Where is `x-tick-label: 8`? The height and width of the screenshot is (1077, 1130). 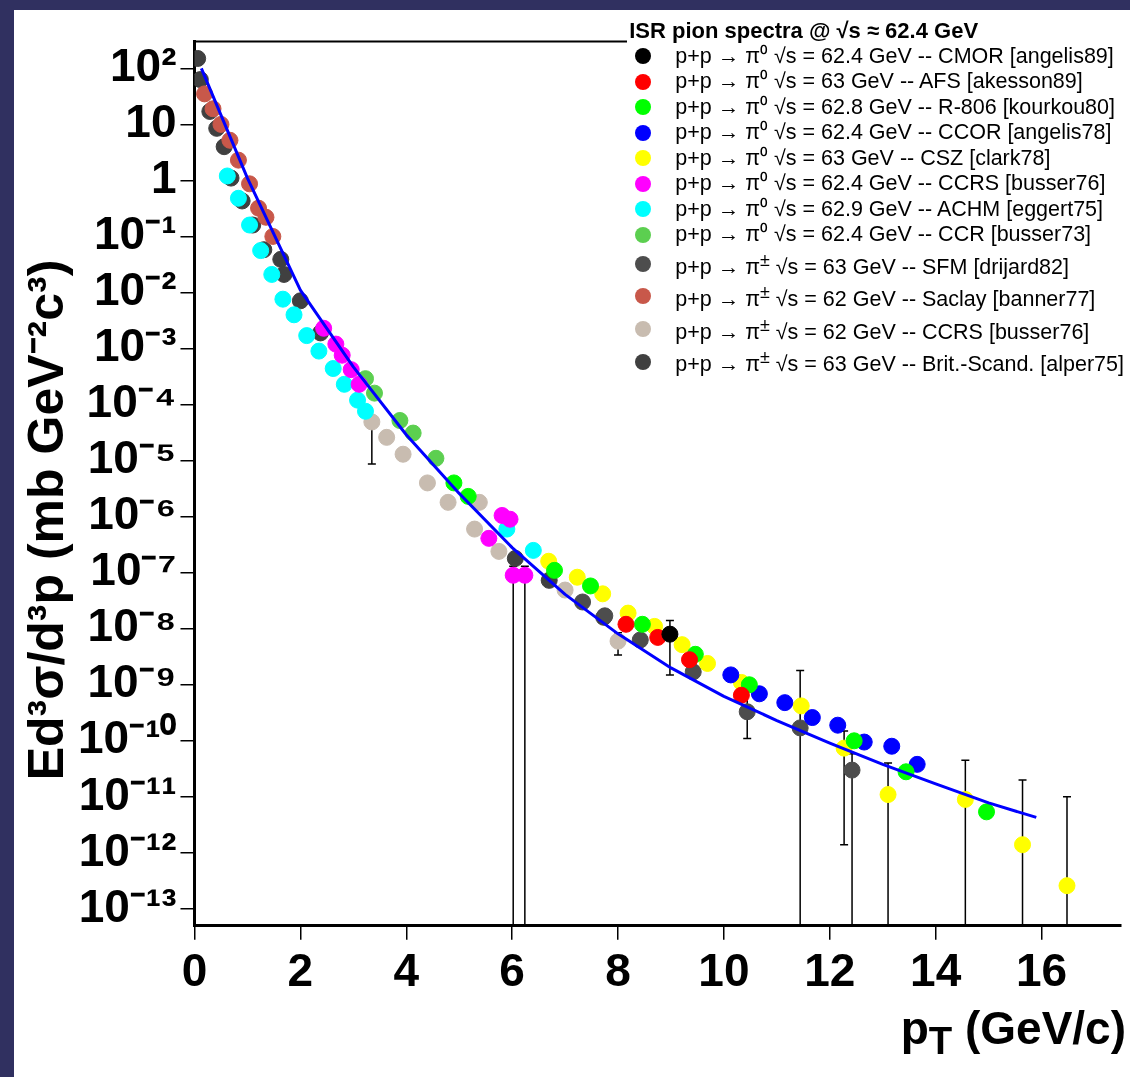 x-tick-label: 8 is located at coordinates (618, 970).